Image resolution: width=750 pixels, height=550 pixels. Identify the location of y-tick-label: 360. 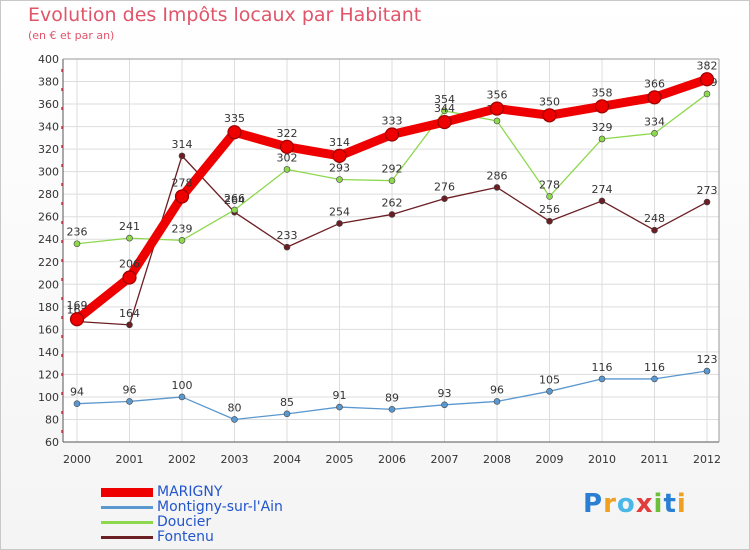
(48, 104).